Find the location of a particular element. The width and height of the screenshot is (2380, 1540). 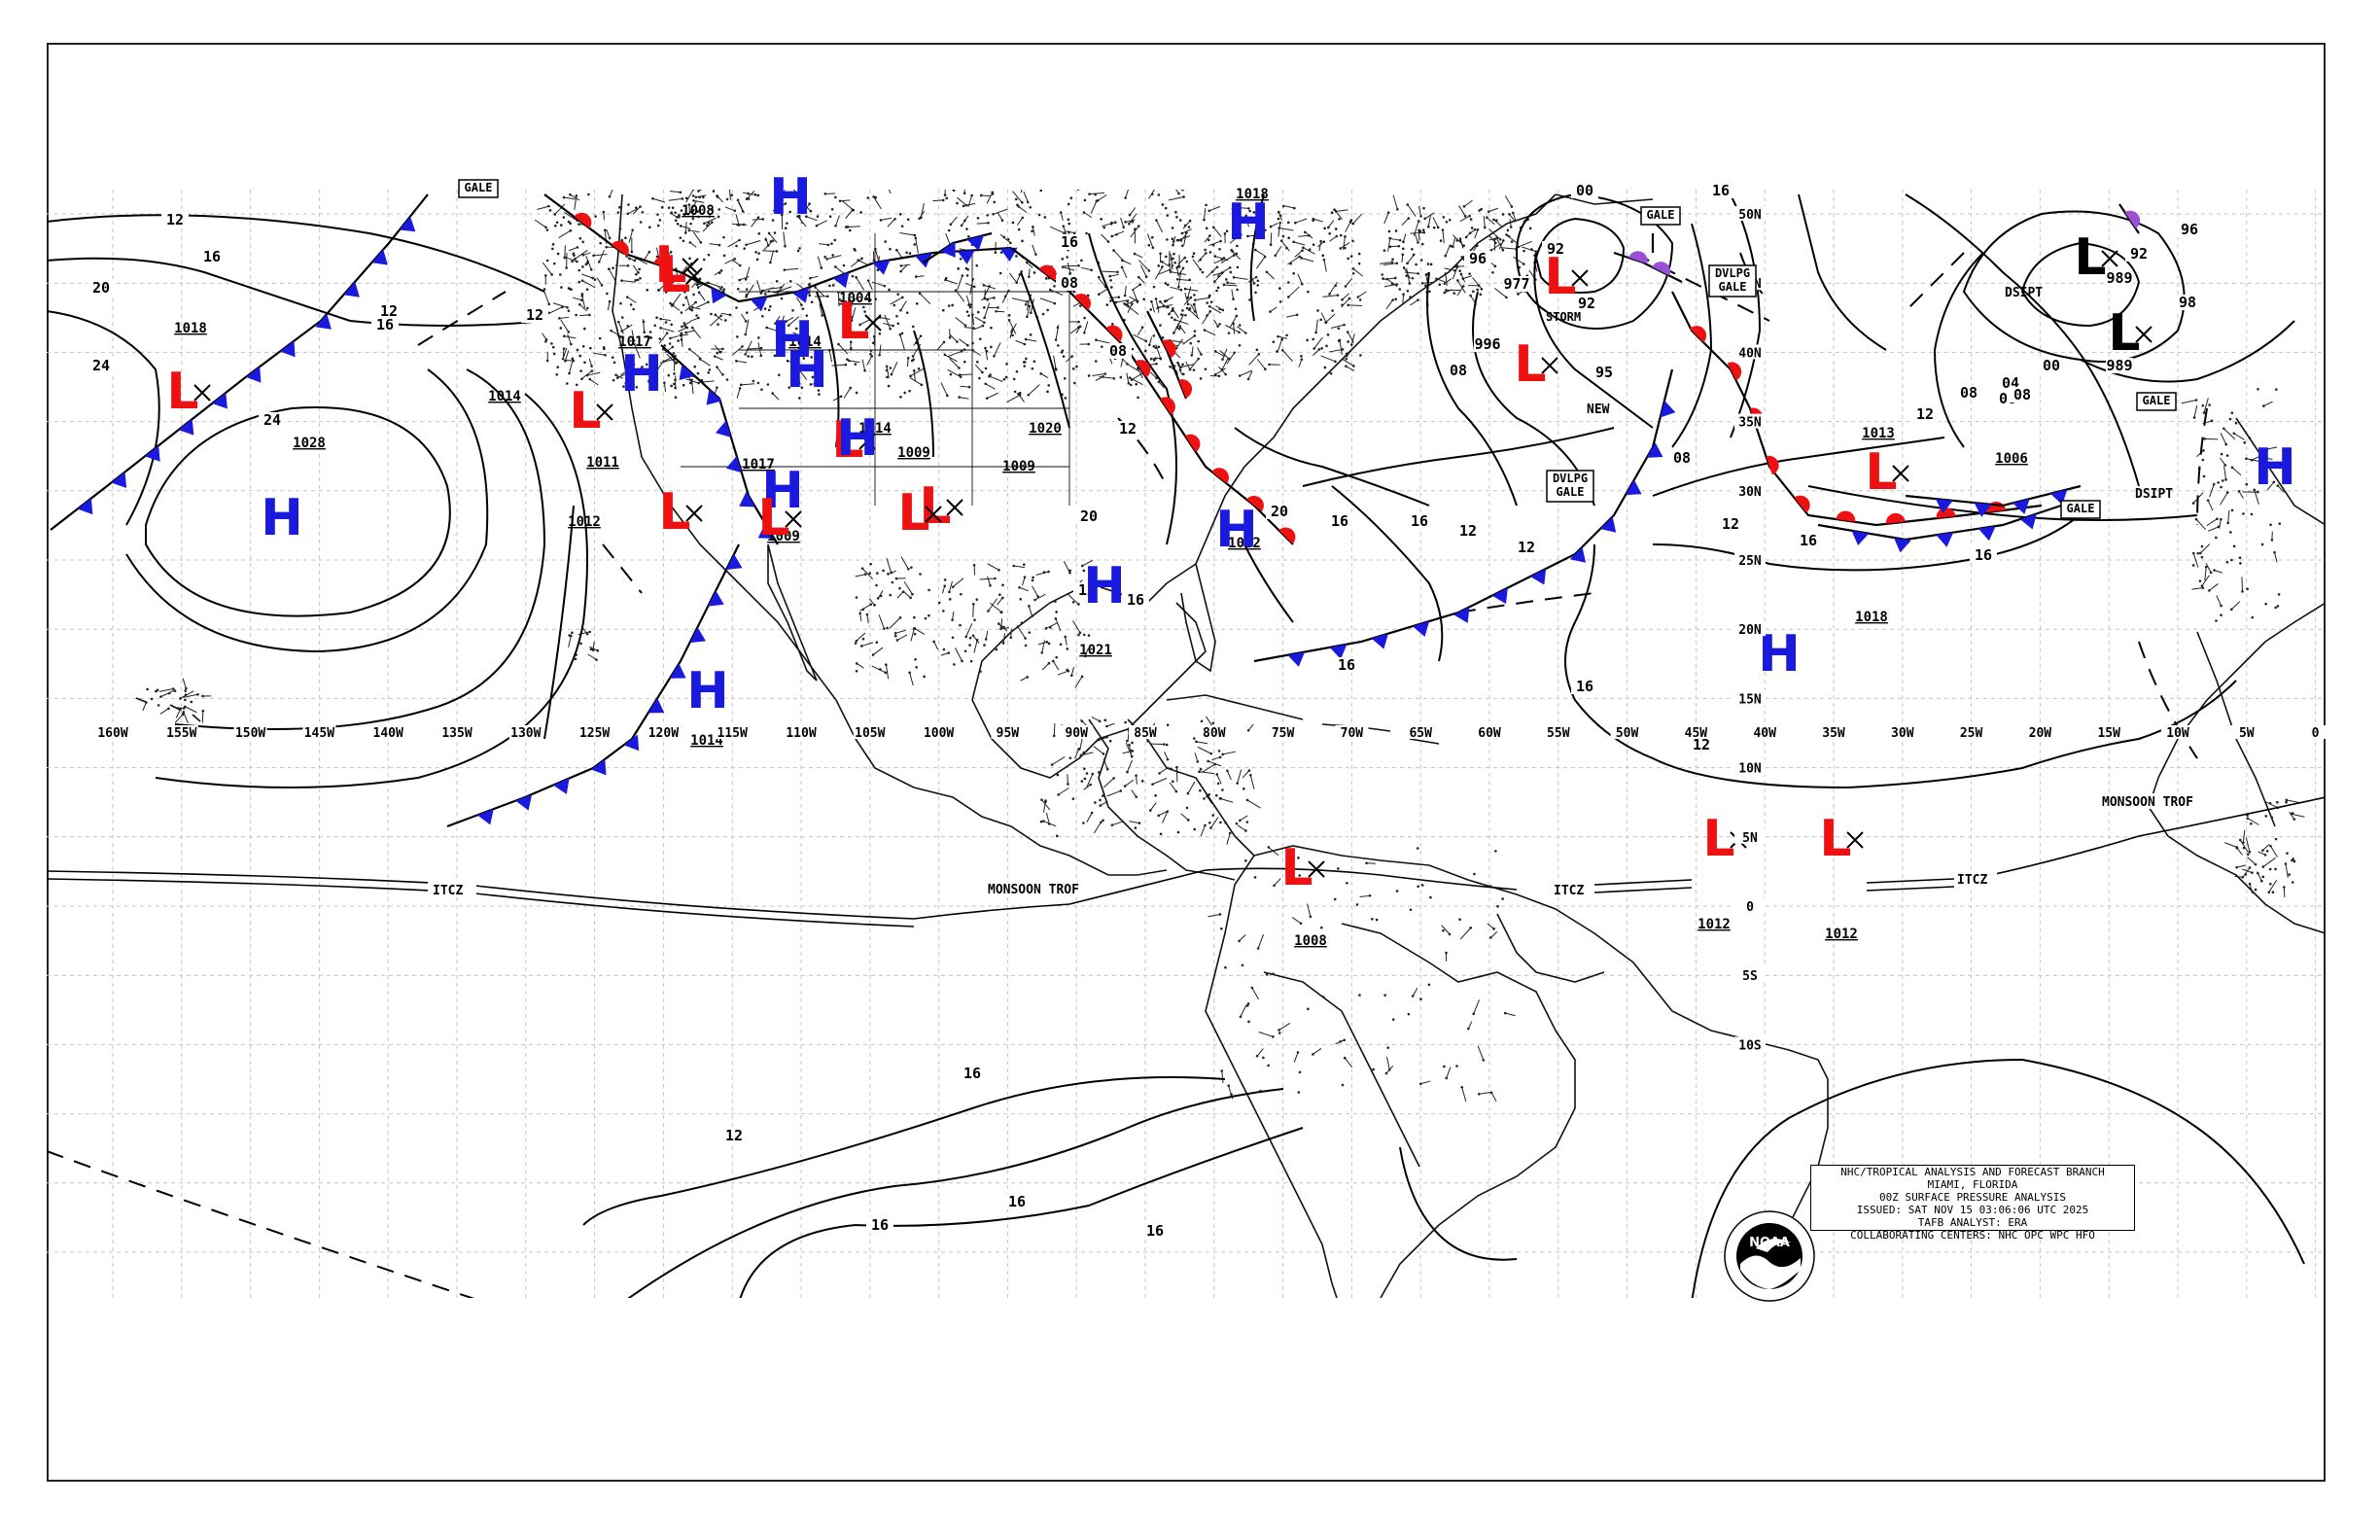

lon-label: 80W is located at coordinates (1214, 733).